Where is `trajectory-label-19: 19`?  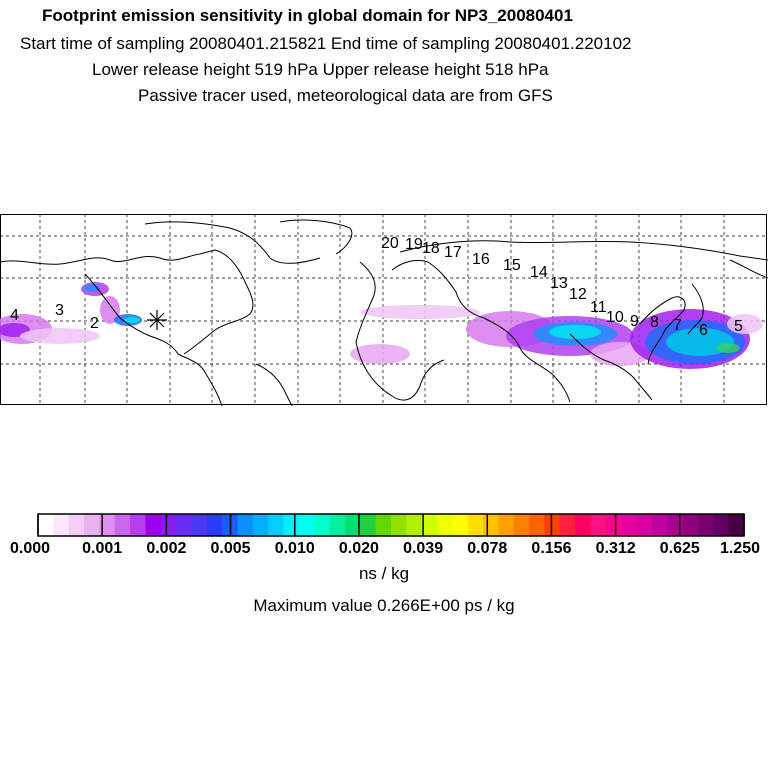 trajectory-label-19: 19 is located at coordinates (414, 244).